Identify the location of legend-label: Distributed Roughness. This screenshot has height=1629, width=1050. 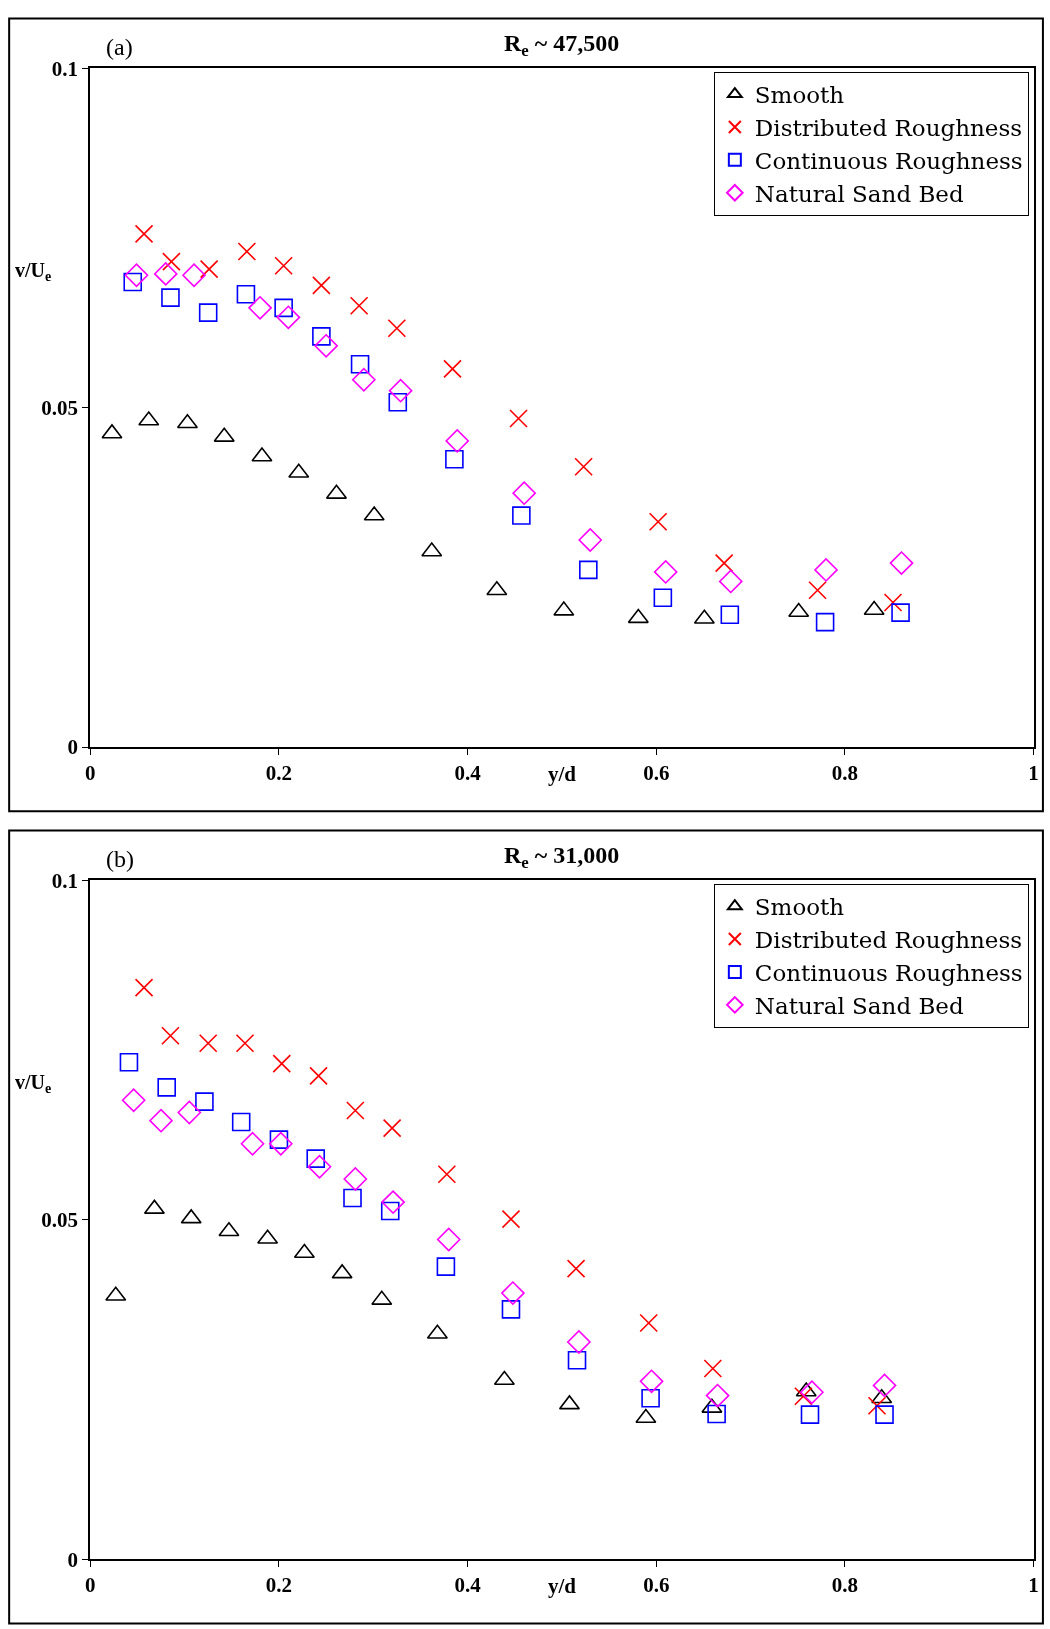
(888, 940).